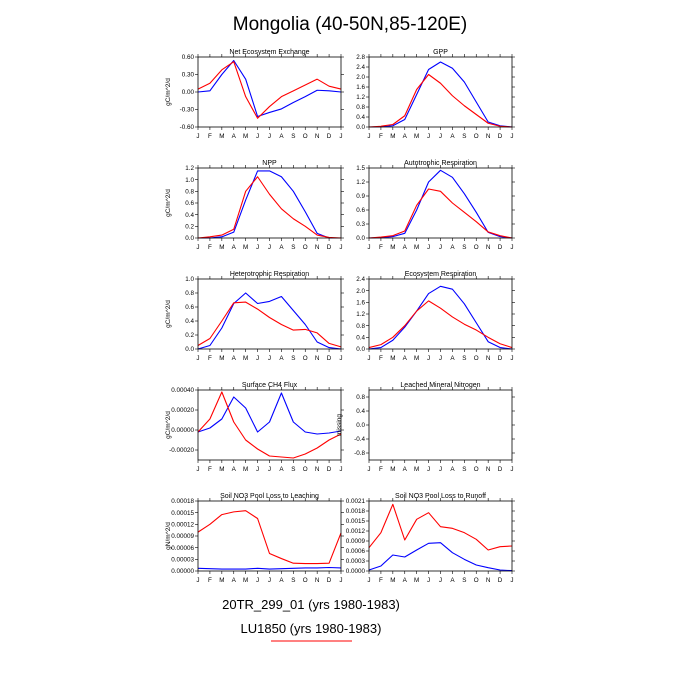 The width and height of the screenshot is (700, 700). What do you see at coordinates (270, 385) in the screenshot?
I see `panel-title: Surface CH4 Flux` at bounding box center [270, 385].